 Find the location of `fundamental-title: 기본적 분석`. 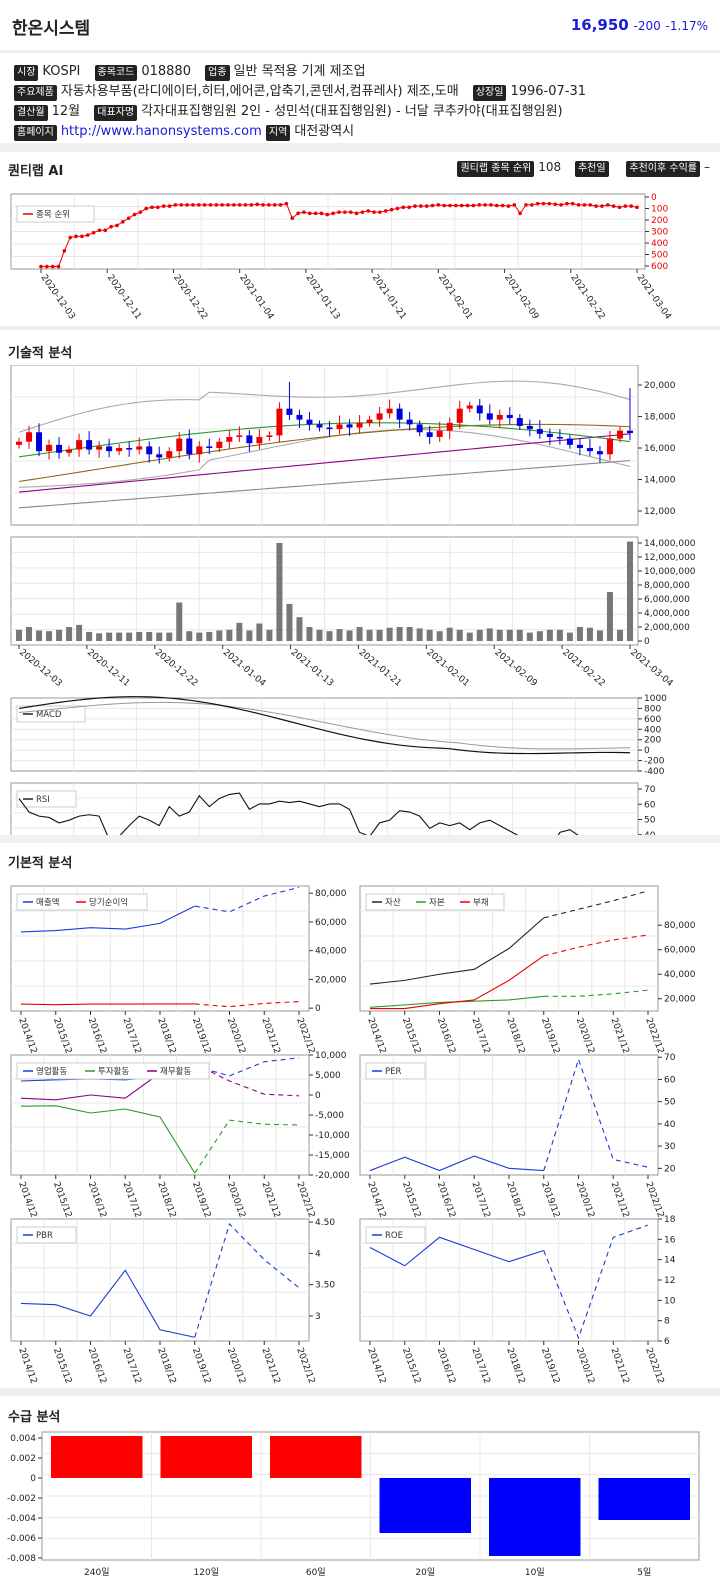

fundamental-title: 기본적 분석 is located at coordinates (40, 863).